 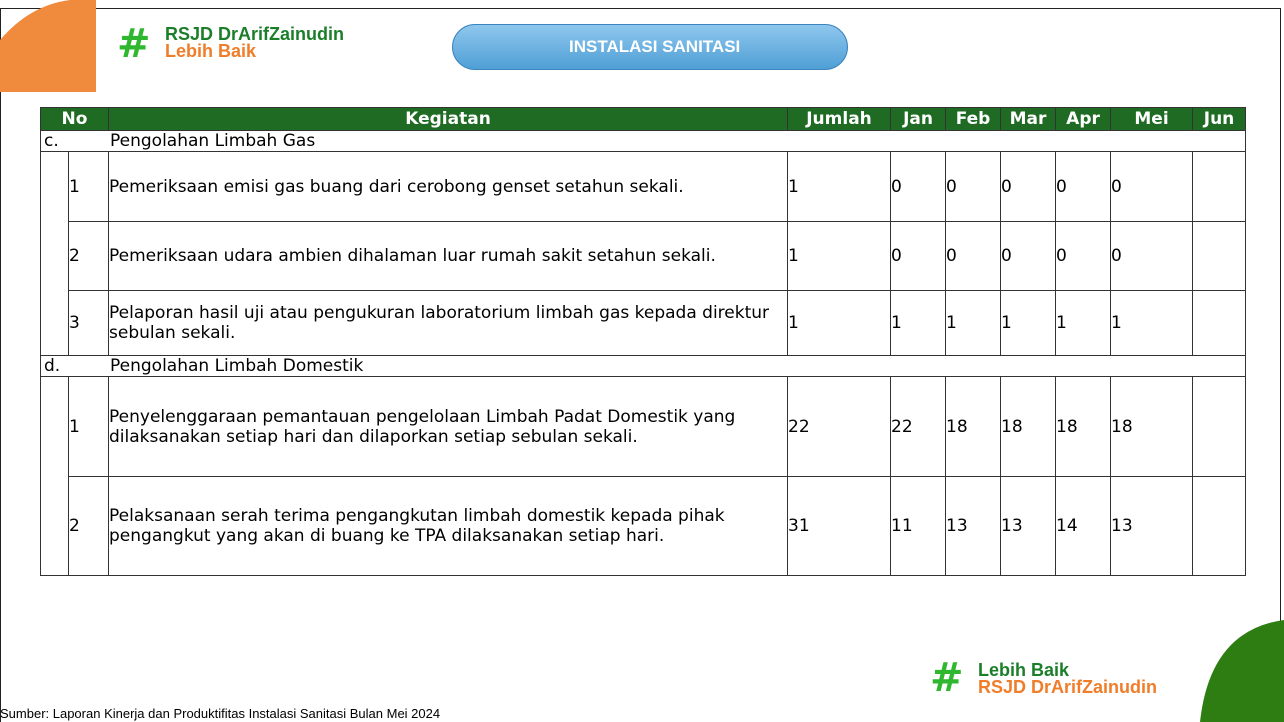 What do you see at coordinates (1028, 119) in the screenshot?
I see `column-header: Mar` at bounding box center [1028, 119].